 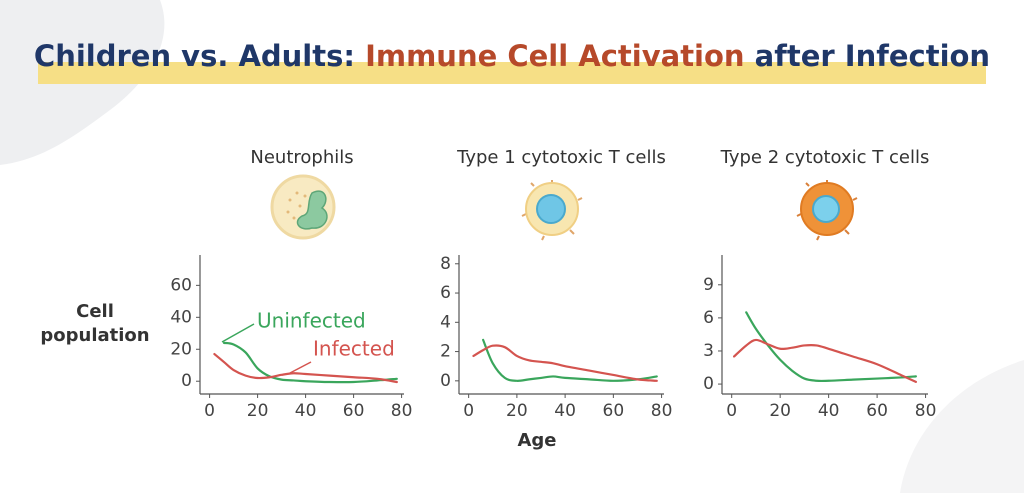 What do you see at coordinates (552, 210) in the screenshot?
I see `type1-tcell-icon` at bounding box center [552, 210].